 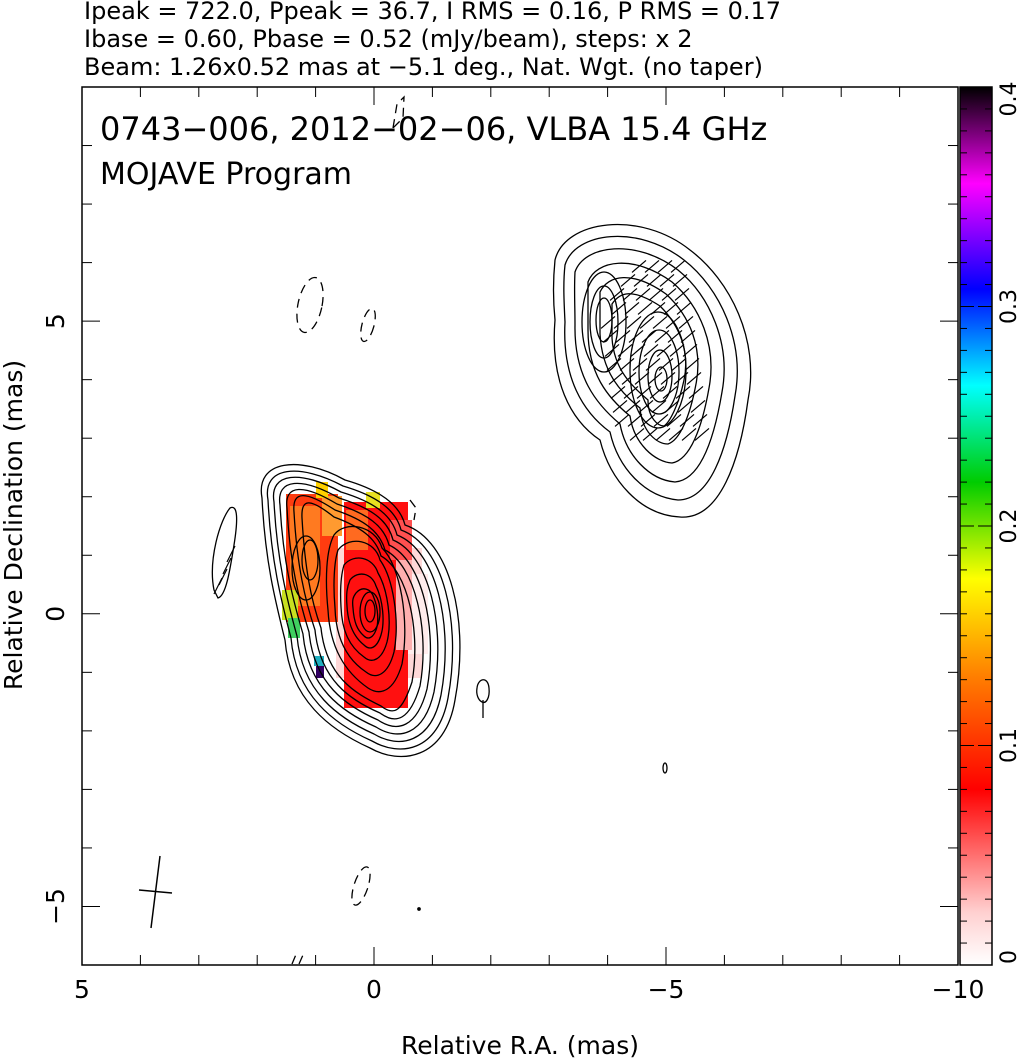 I want to click on nw-feature-contours, so click(x=652, y=370).